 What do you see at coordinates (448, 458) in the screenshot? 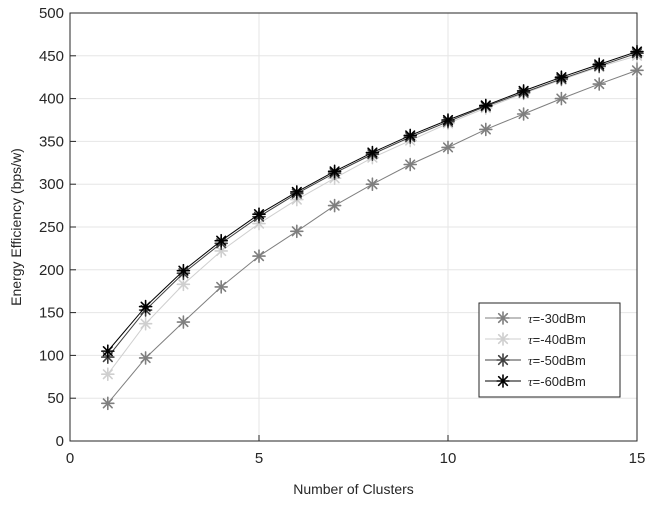
I see `x-tick-label: 10` at bounding box center [448, 458].